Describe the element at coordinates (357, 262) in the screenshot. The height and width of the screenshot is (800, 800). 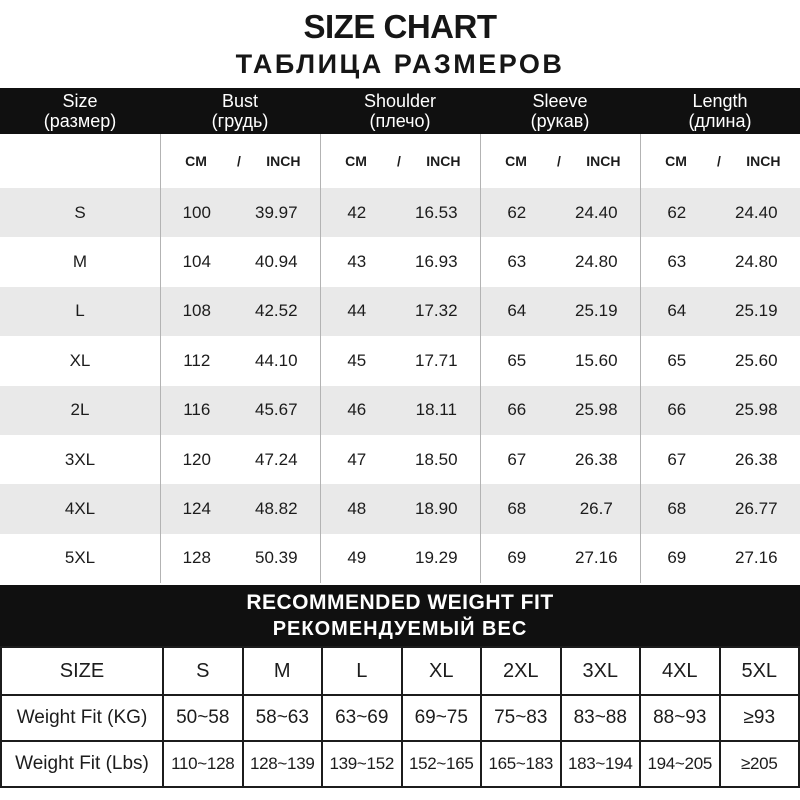
I see `shoulder-cm-value: 43` at that location.